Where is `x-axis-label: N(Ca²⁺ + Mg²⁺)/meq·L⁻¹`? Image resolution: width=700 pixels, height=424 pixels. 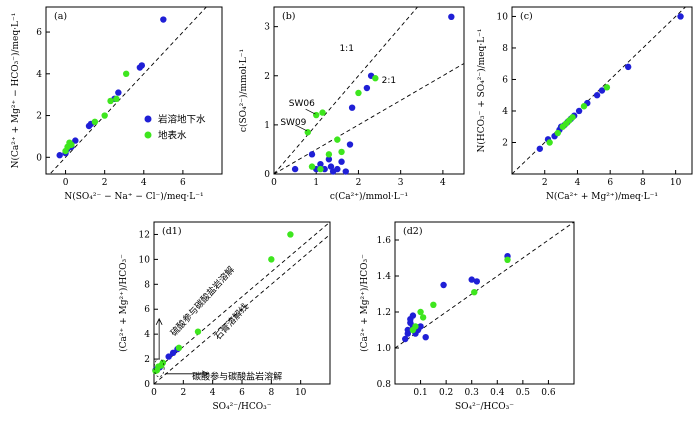 x-axis-label: N(Ca²⁺ + Mg²⁺)/meq·L⁻¹ is located at coordinates (602, 196).